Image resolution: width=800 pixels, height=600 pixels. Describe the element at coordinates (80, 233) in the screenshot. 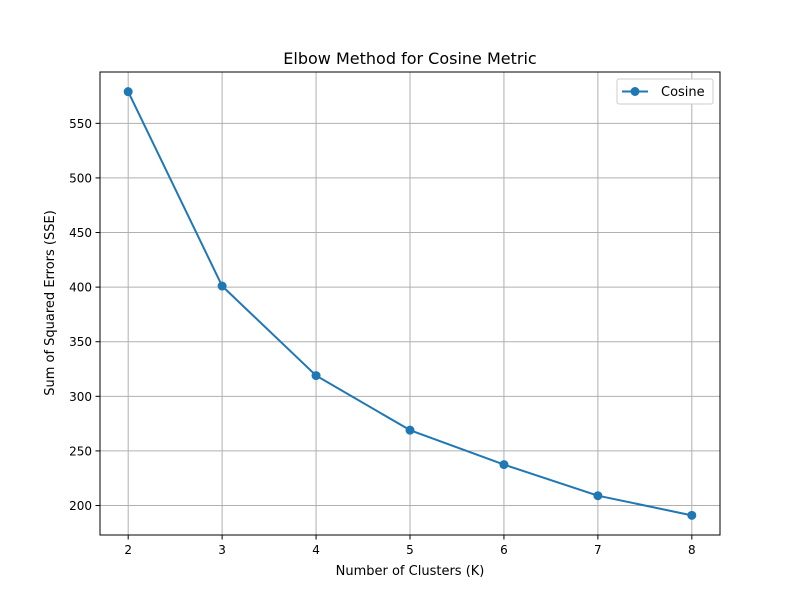

I see `y-tick-label: 450` at that location.